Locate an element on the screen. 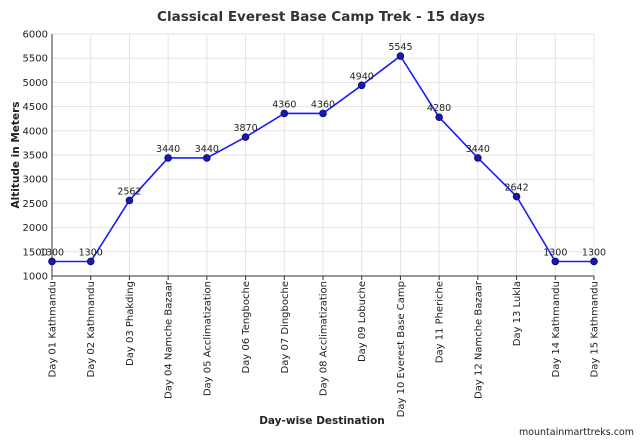  y-tick-label: 1500 is located at coordinates (35, 252).